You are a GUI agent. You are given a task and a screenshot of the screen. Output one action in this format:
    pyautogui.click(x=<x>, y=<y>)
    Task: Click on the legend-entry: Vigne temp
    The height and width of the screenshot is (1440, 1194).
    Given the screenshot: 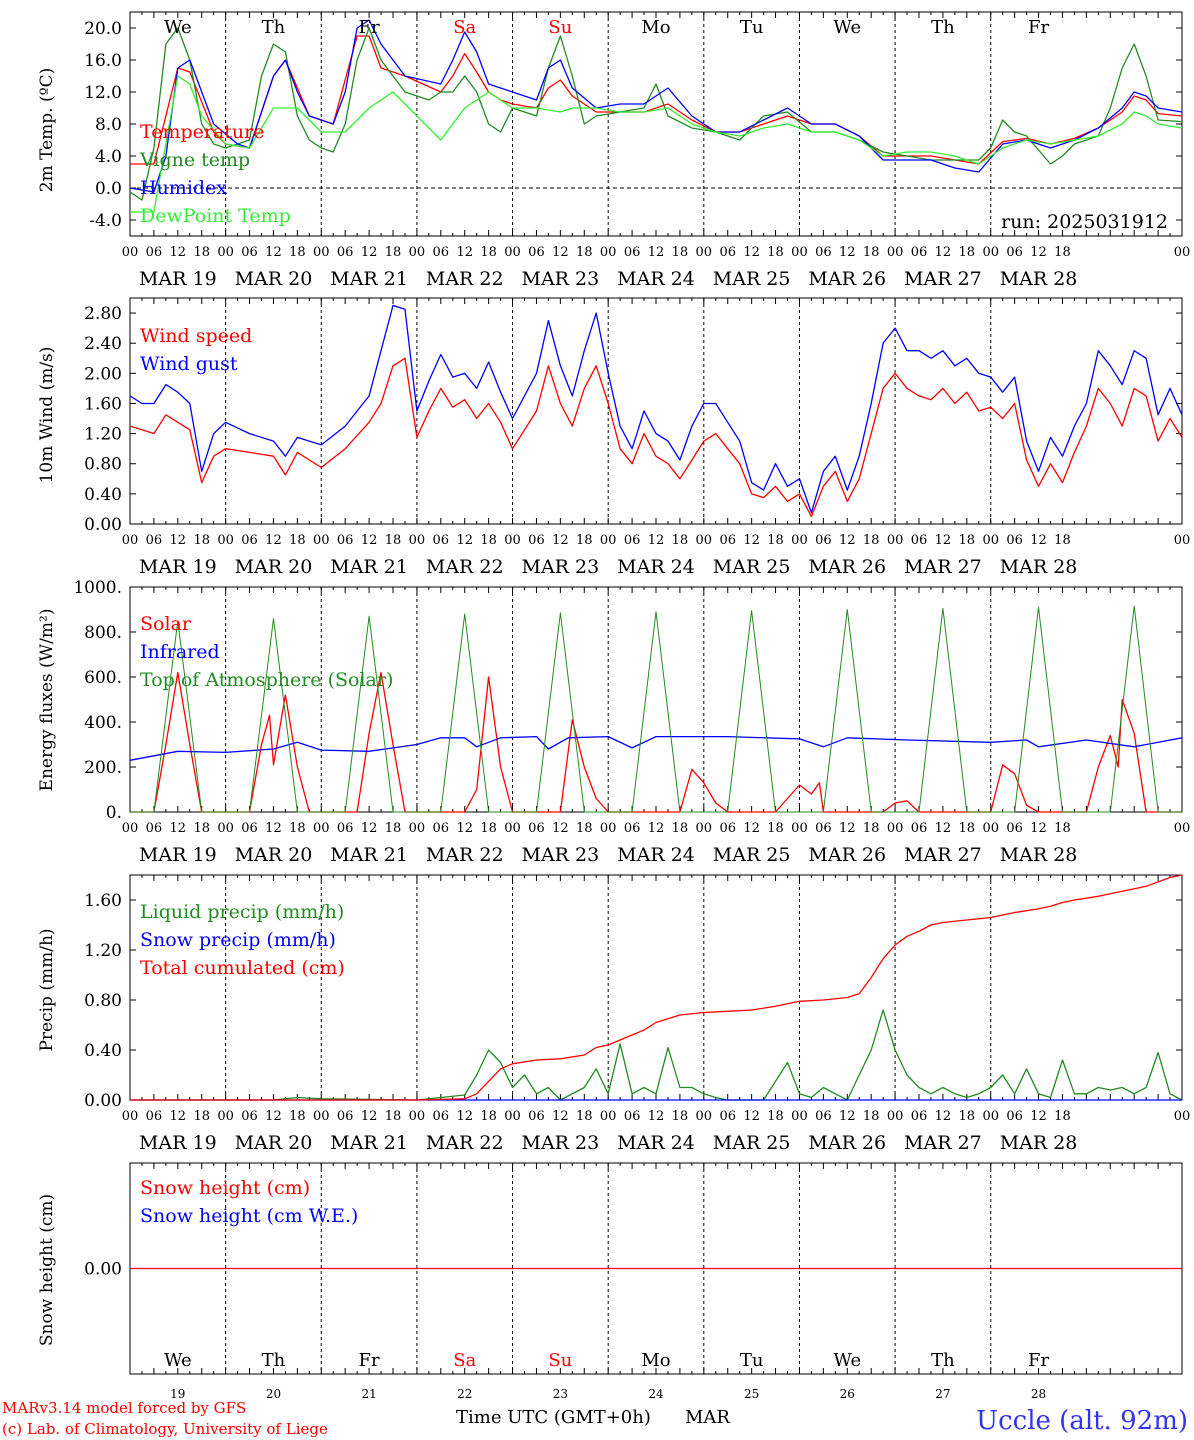 What is the action you would take?
    pyautogui.click(x=194, y=160)
    